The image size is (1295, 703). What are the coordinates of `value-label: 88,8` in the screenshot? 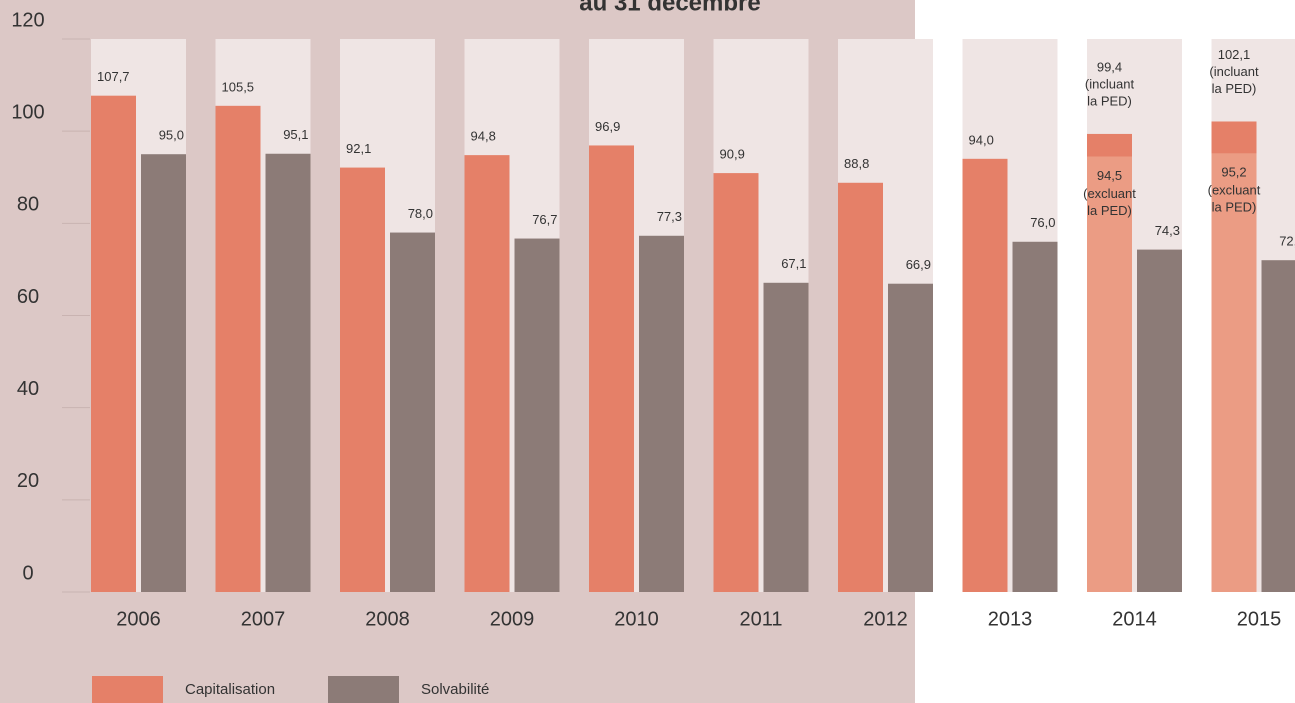 It's located at (856, 163).